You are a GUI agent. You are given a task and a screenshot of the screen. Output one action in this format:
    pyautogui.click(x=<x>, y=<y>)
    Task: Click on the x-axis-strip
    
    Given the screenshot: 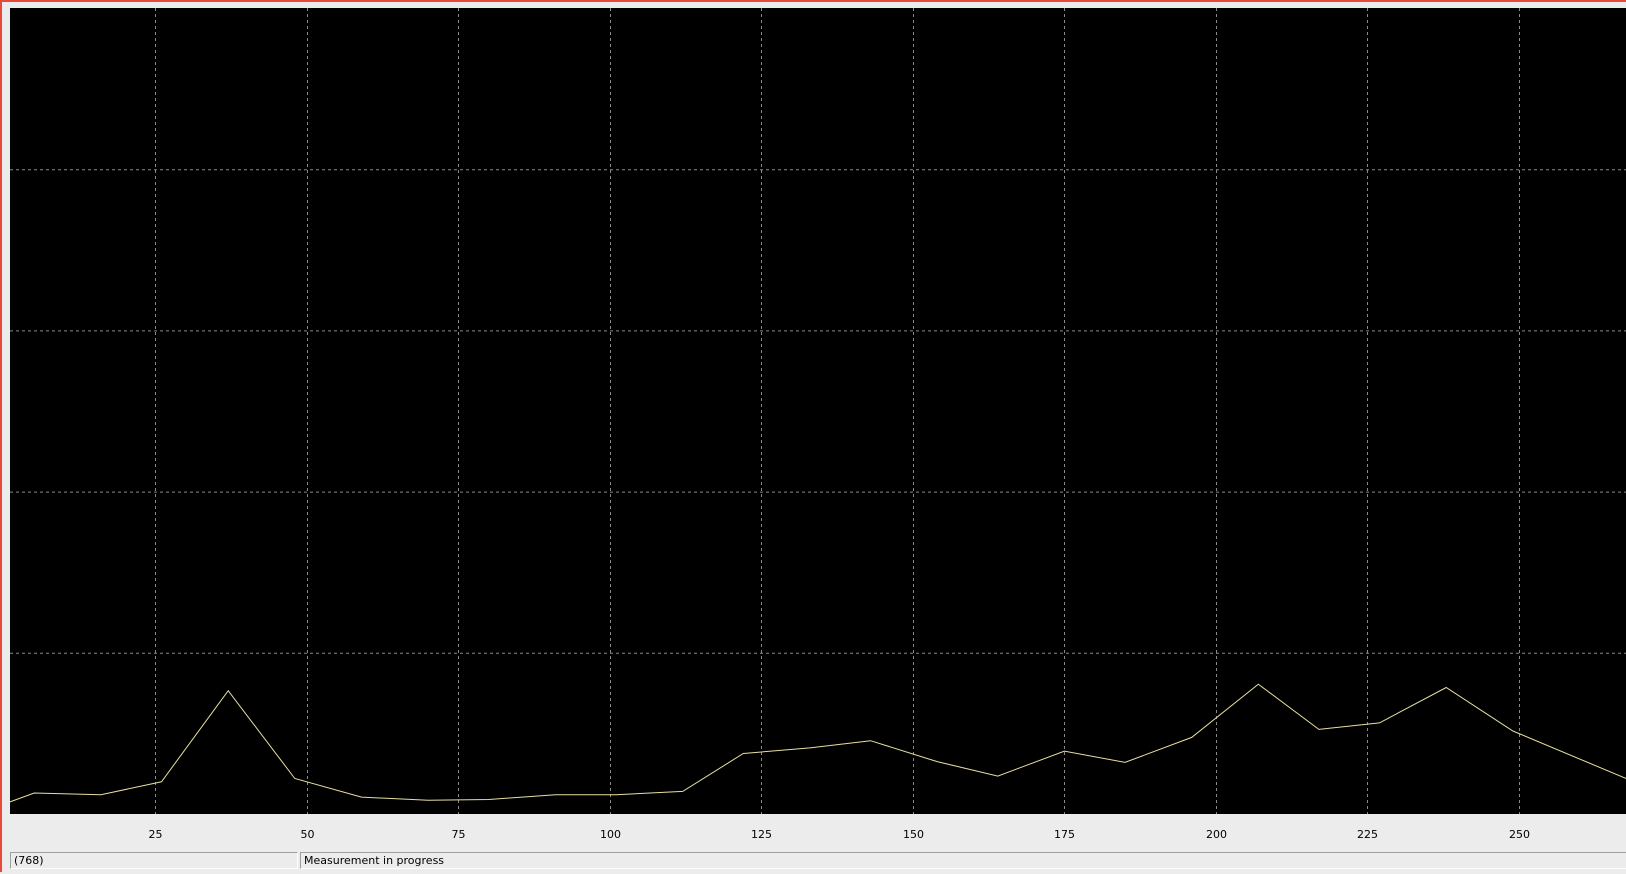 What is the action you would take?
    pyautogui.click(x=818, y=832)
    